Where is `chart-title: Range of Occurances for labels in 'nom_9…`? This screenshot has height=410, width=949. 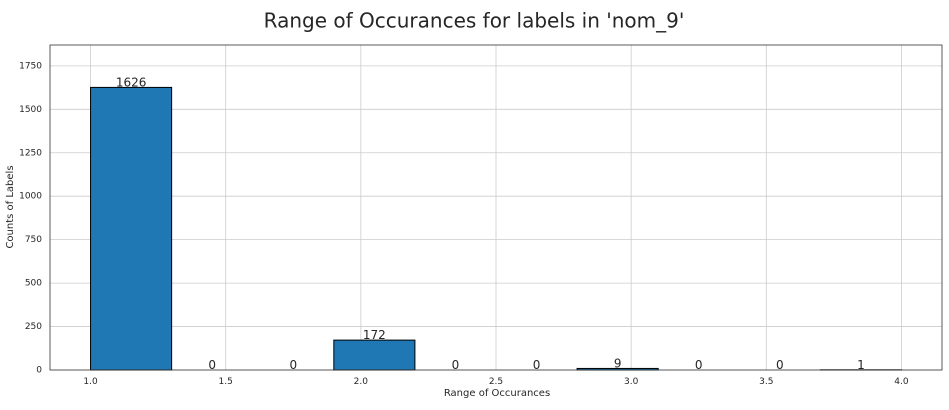
chart-title: Range of Occurances for labels in 'nom_9… is located at coordinates (474, 21).